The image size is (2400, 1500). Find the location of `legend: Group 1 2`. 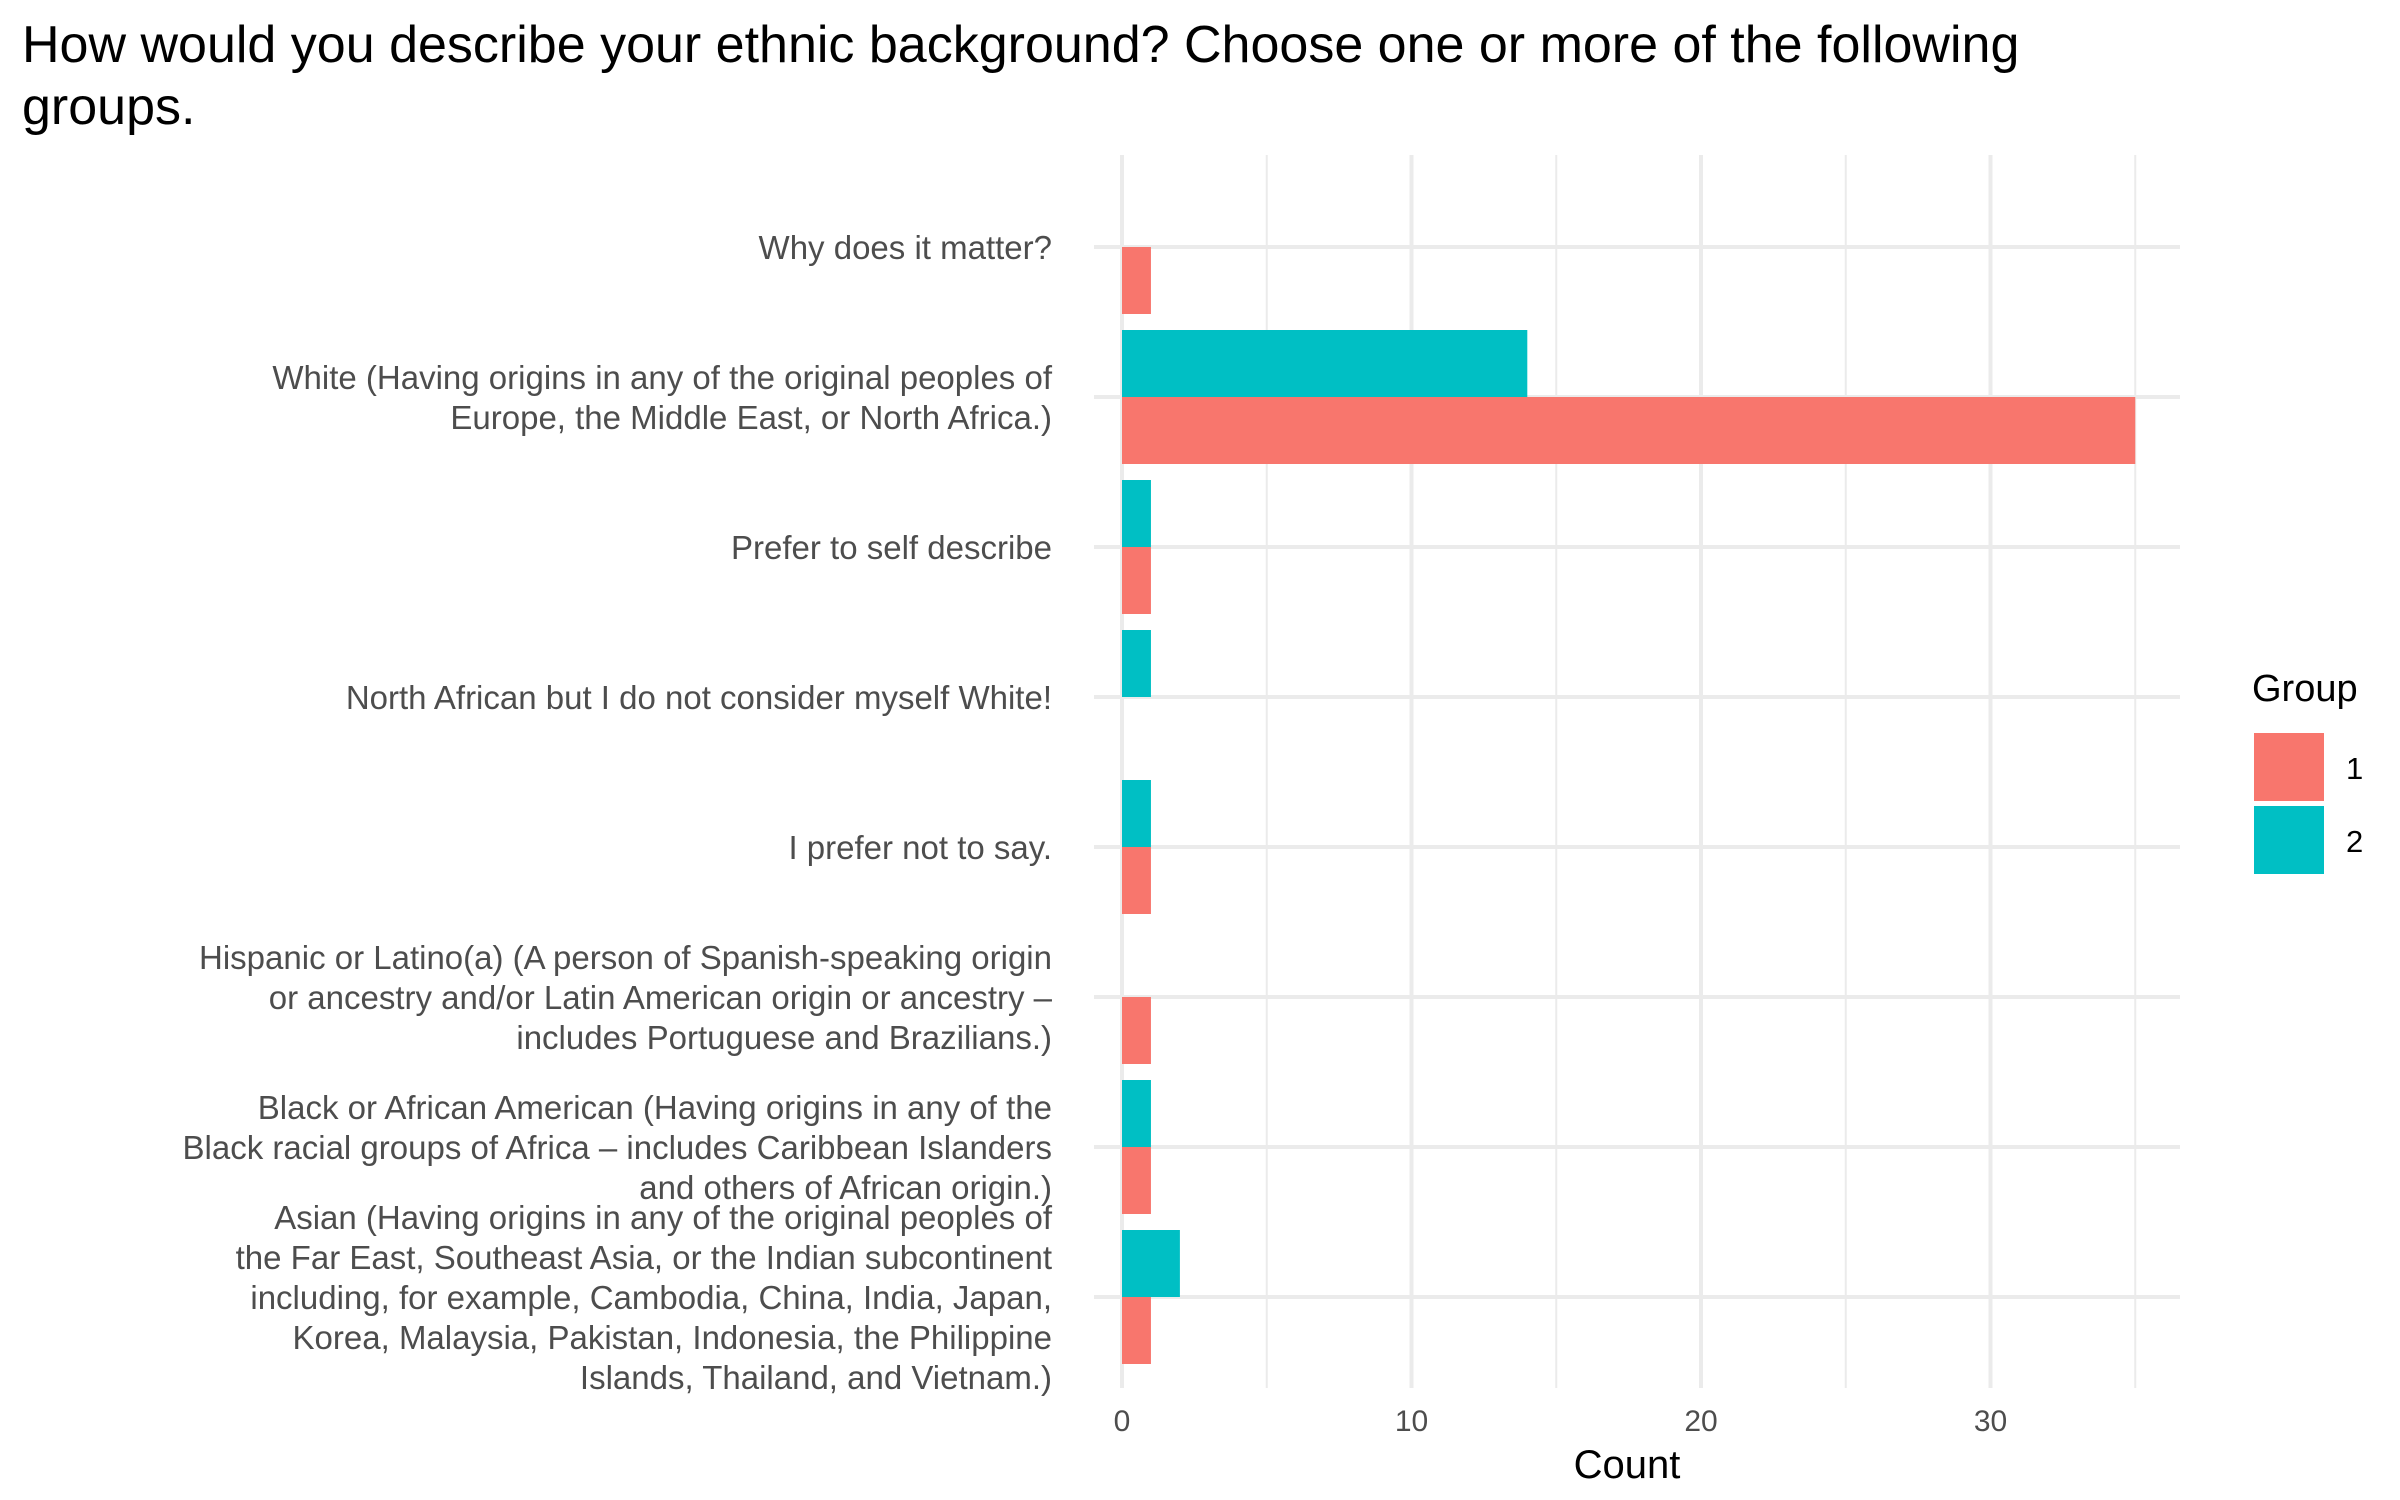

legend: Group 1 2 is located at coordinates (2307, 771).